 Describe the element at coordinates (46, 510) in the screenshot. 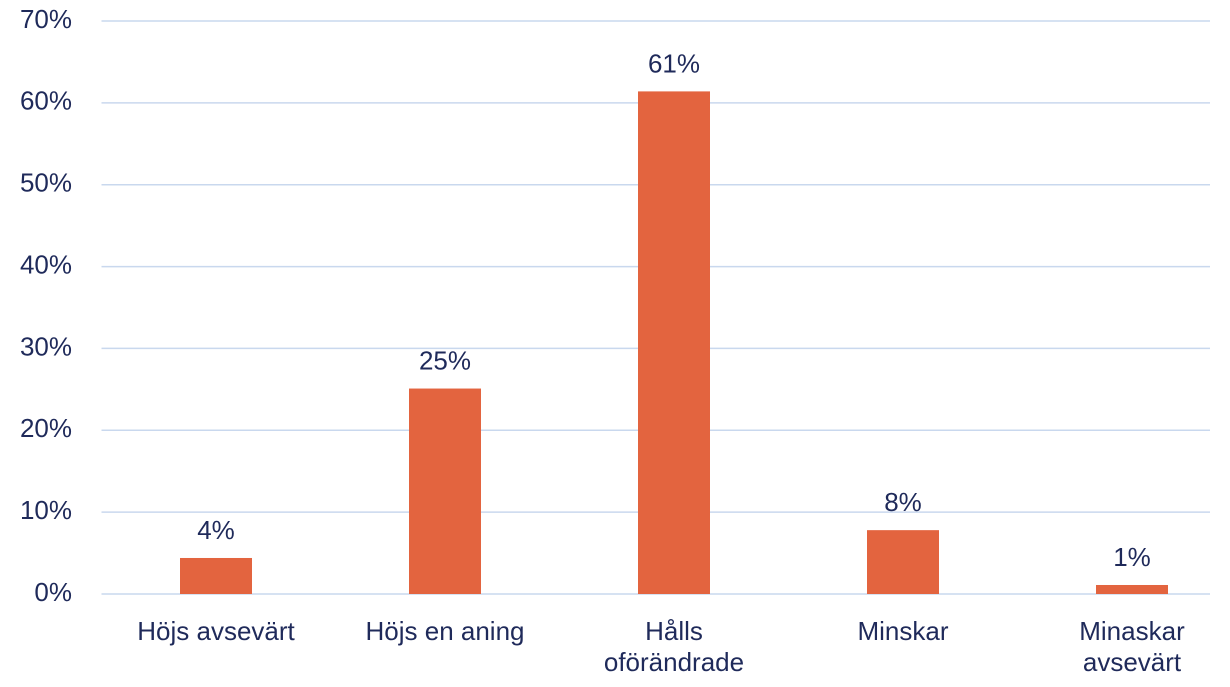

I see `y-tick-label: 10%` at that location.